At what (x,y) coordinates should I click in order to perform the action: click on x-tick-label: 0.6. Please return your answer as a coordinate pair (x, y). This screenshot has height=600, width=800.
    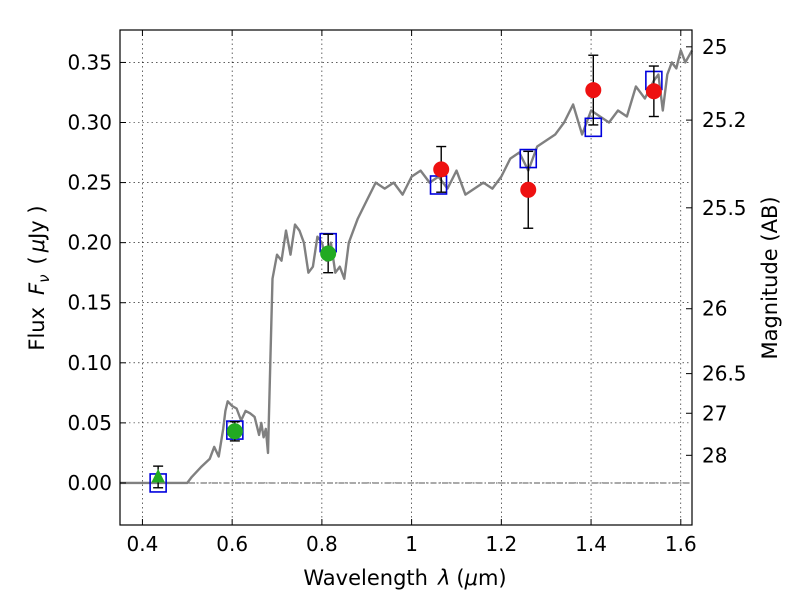
    Looking at the image, I should click on (232, 544).